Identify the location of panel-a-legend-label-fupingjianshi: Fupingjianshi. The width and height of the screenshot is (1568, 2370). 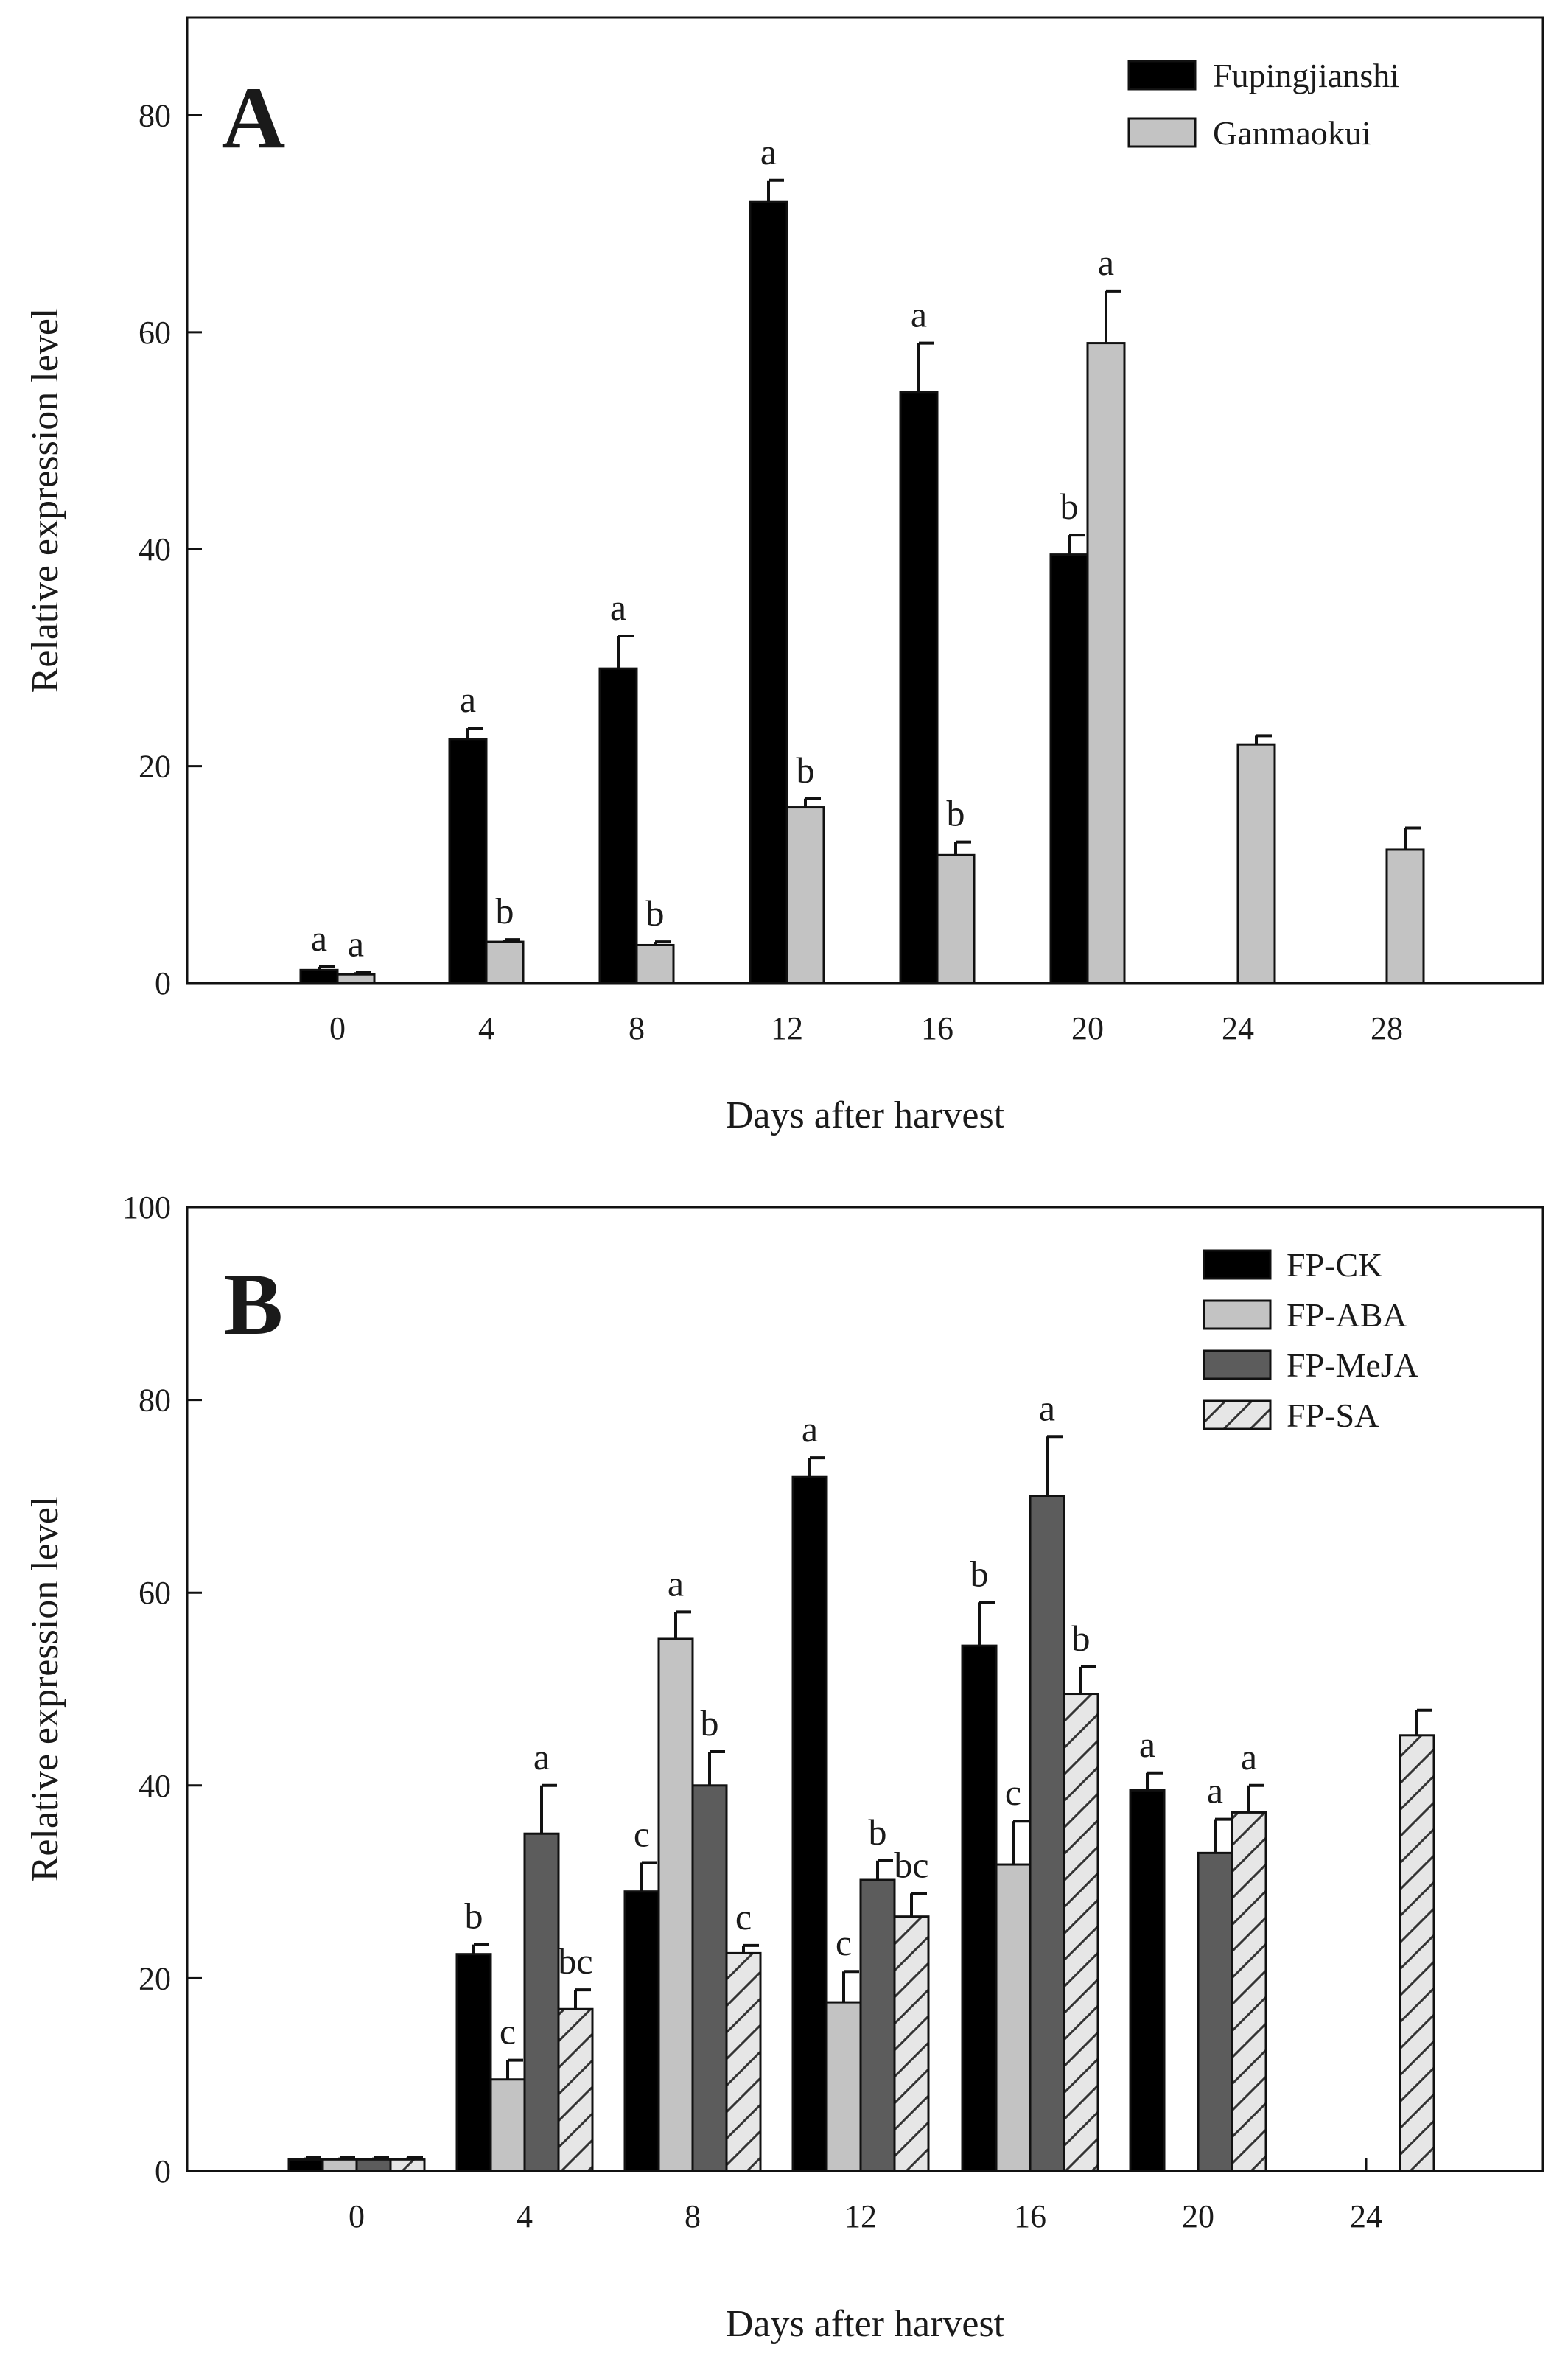
(1306, 75).